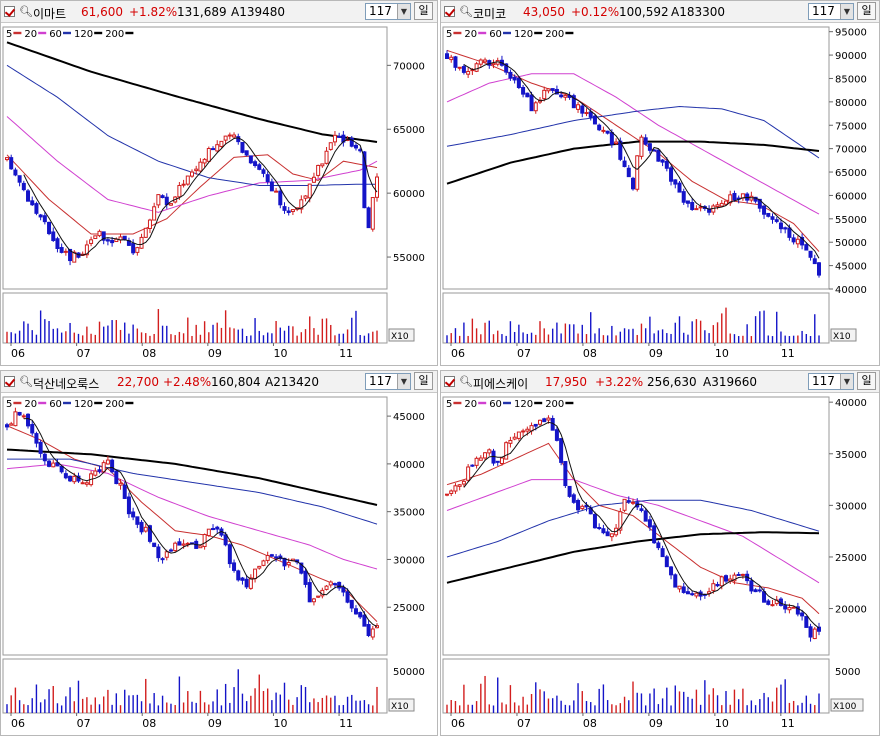 This screenshot has width=880, height=736. I want to click on ma-legend-label: 60, so click(55, 34).